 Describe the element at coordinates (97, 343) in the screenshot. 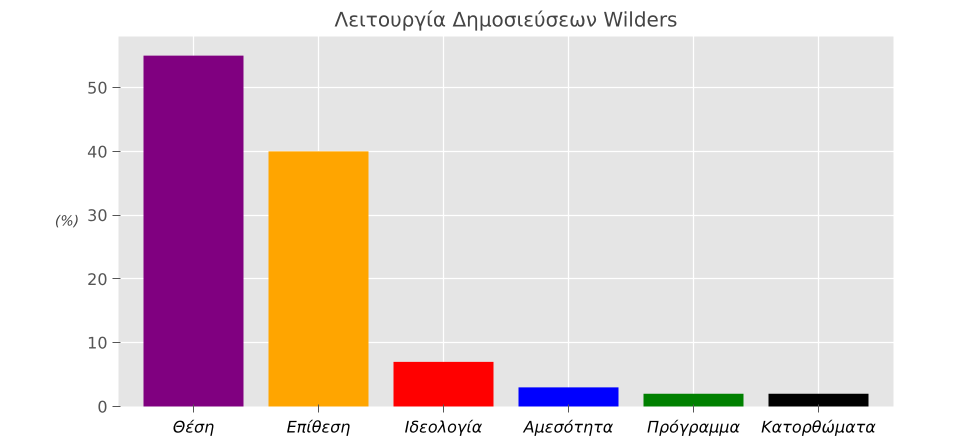

I see `y-tick-label: 10` at that location.